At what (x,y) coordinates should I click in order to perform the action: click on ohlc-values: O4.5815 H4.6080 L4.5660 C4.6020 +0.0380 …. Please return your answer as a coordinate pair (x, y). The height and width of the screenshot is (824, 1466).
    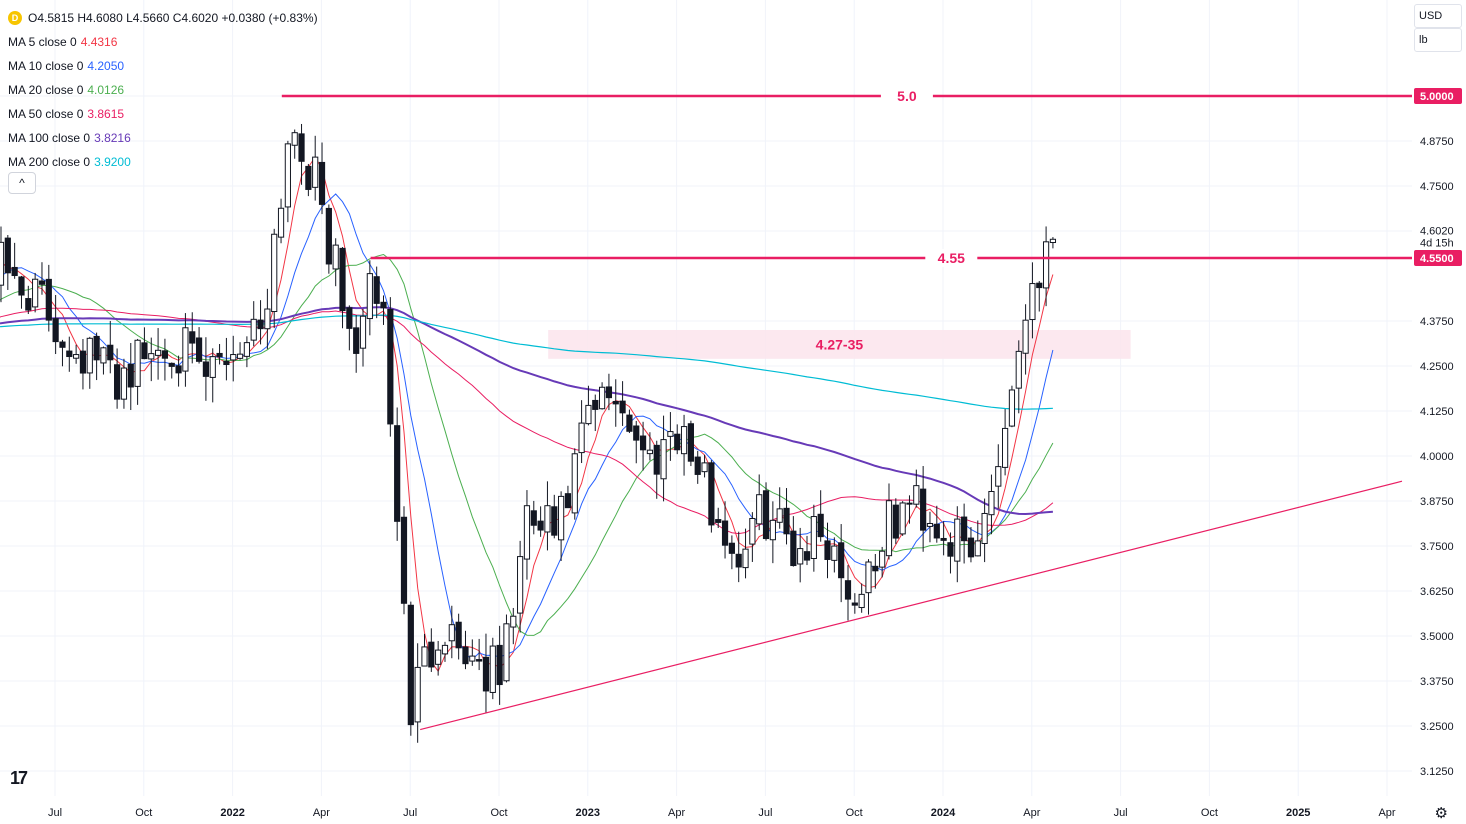
    Looking at the image, I should click on (173, 18).